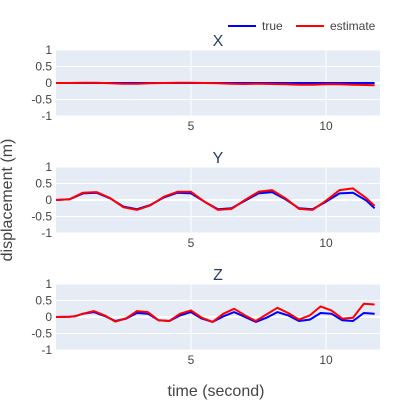  I want to click on legend-label: estimate, so click(353, 26).